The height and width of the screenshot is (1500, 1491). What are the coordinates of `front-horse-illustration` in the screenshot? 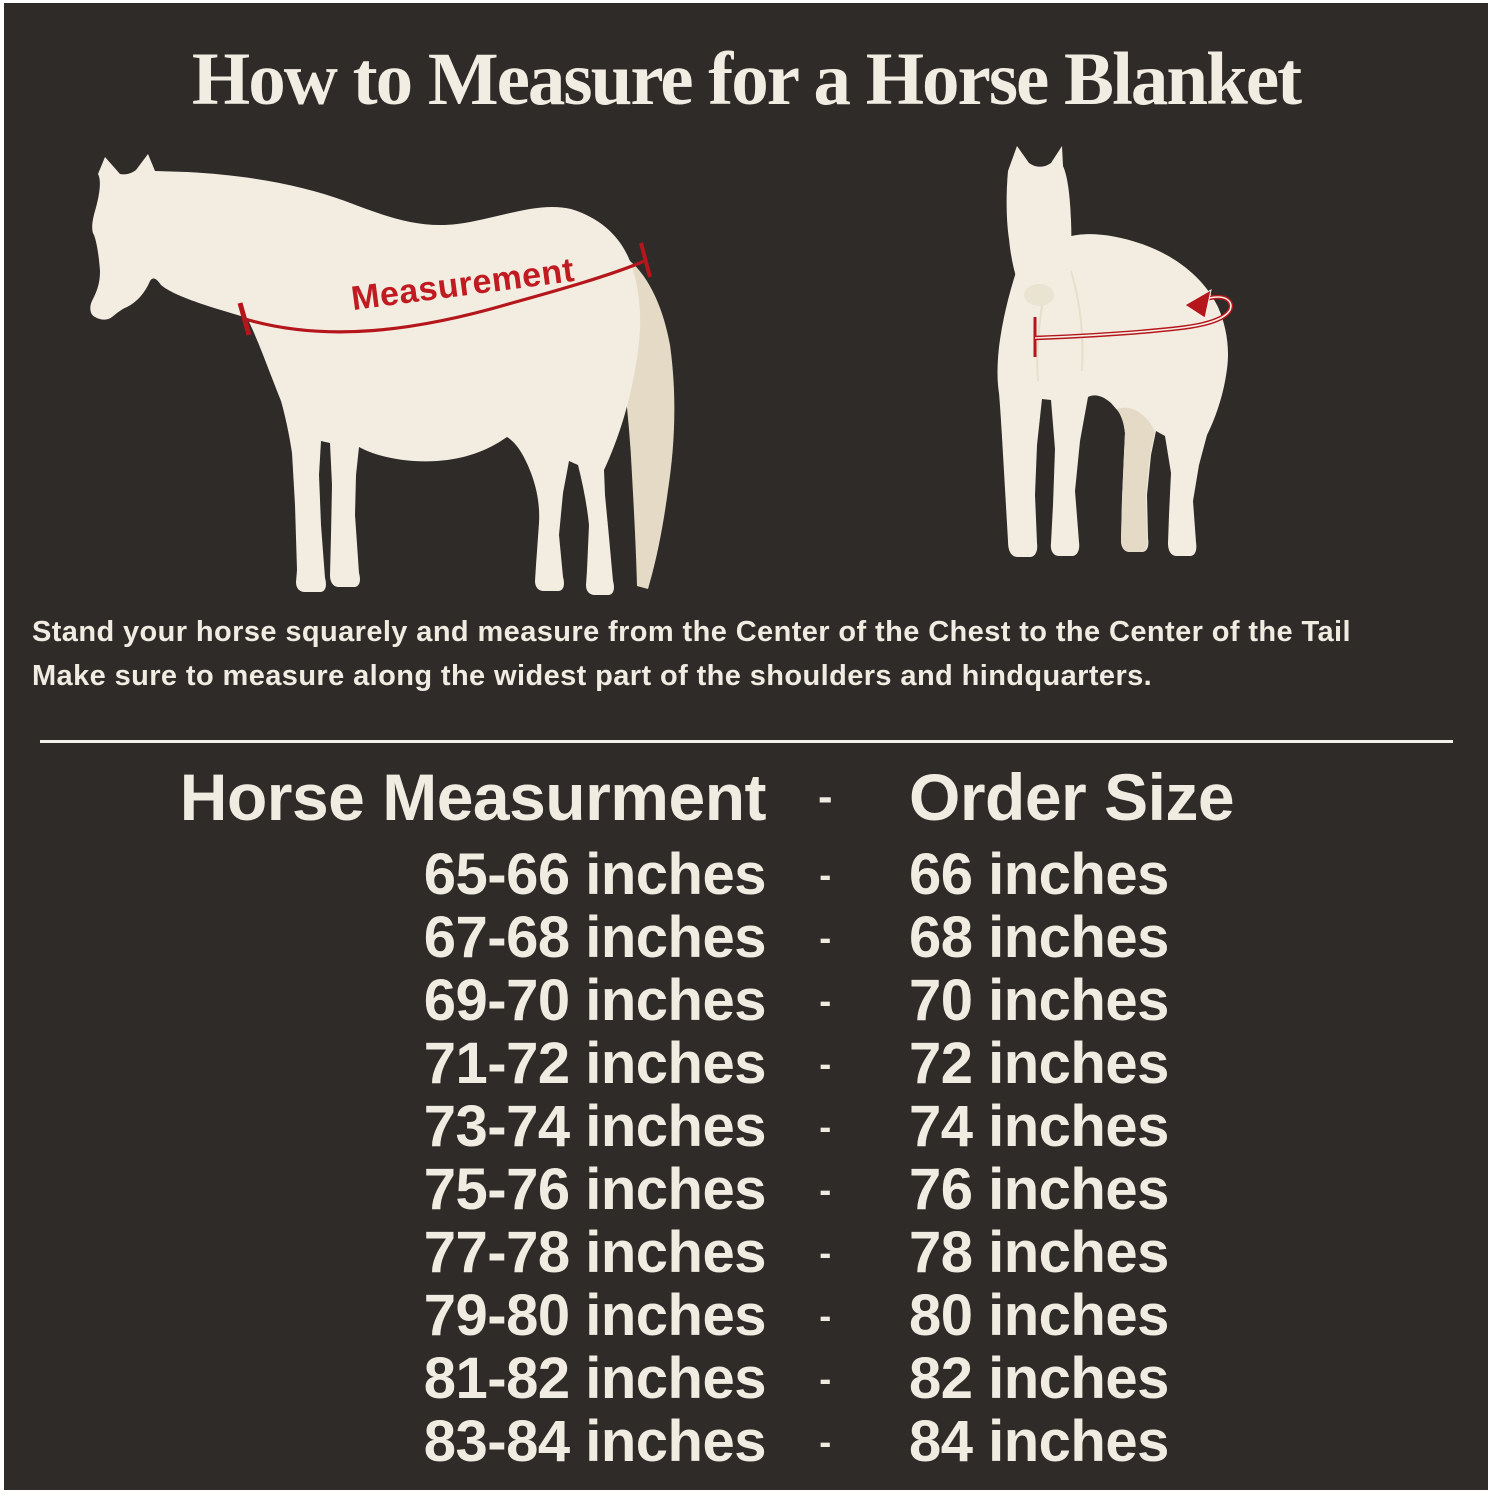 It's located at (1115, 351).